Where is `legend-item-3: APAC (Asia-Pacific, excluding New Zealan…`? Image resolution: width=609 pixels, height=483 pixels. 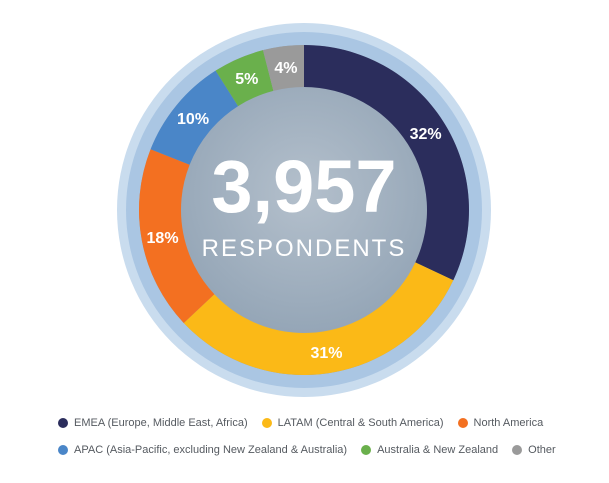 legend-item-3: APAC (Asia-Pacific, excluding New Zealan… is located at coordinates (202, 450).